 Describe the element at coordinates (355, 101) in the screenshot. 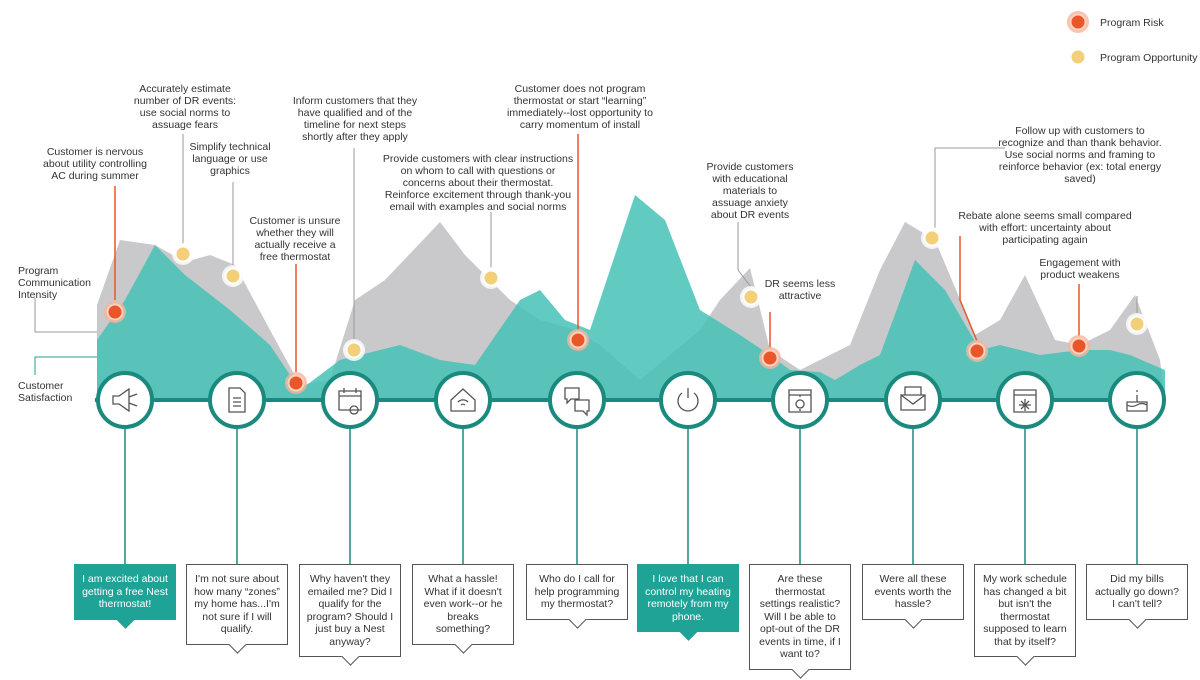

I see `annotation: Inform customers that they` at that location.